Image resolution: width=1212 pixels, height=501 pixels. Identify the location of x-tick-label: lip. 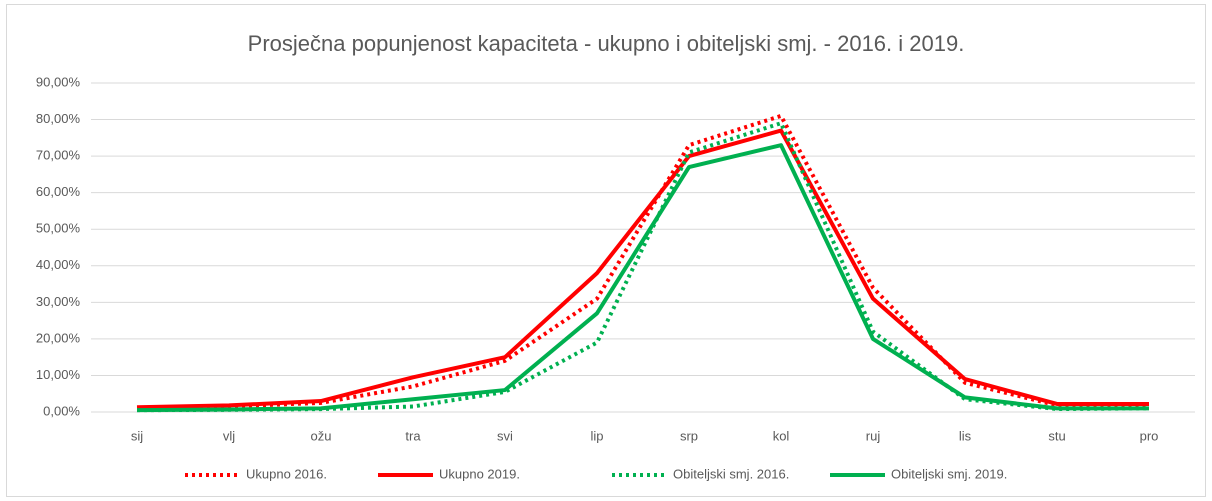
(596, 435).